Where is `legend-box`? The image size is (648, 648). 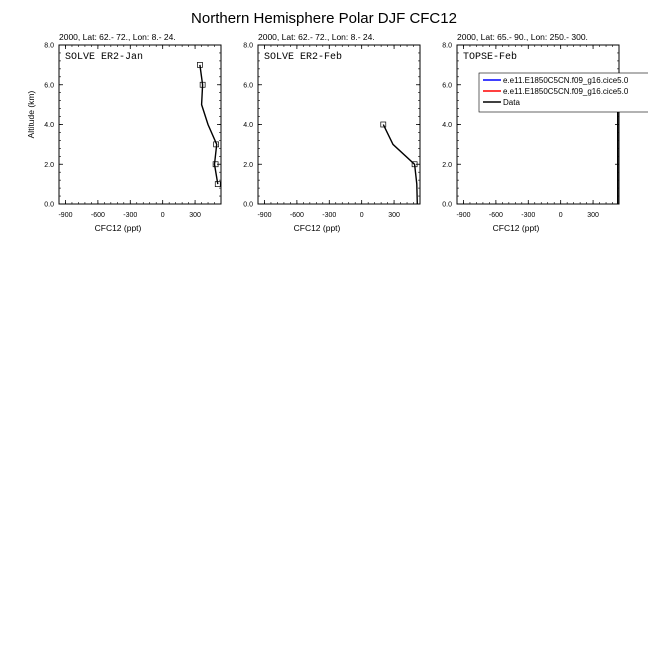
legend-box is located at coordinates (563, 92).